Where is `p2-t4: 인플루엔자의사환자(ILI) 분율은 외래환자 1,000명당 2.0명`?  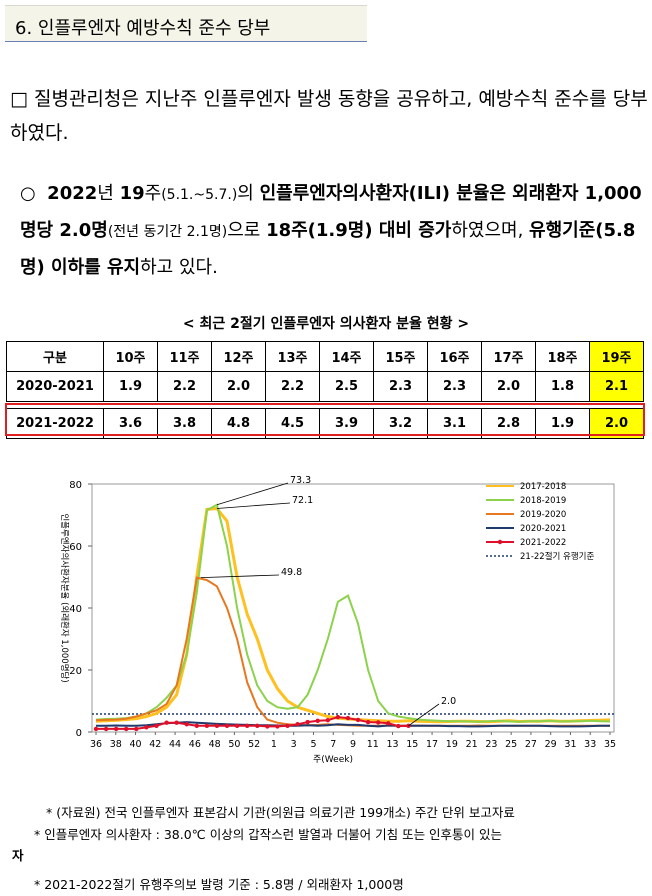
p2-t4: 인플루엔자의사환자(ILI) 분율은 외래환자 1,000명당 2.0명 is located at coordinates (331, 212).